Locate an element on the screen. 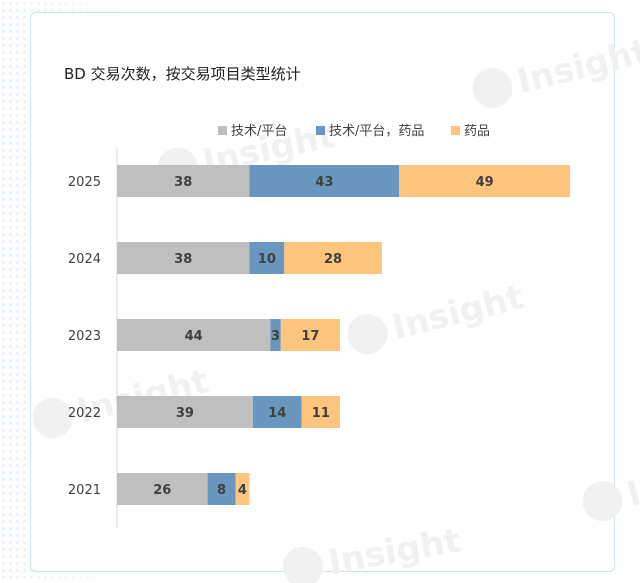 Image resolution: width=640 pixels, height=583 pixels. data-label-2025-series-2: 49 is located at coordinates (485, 182).